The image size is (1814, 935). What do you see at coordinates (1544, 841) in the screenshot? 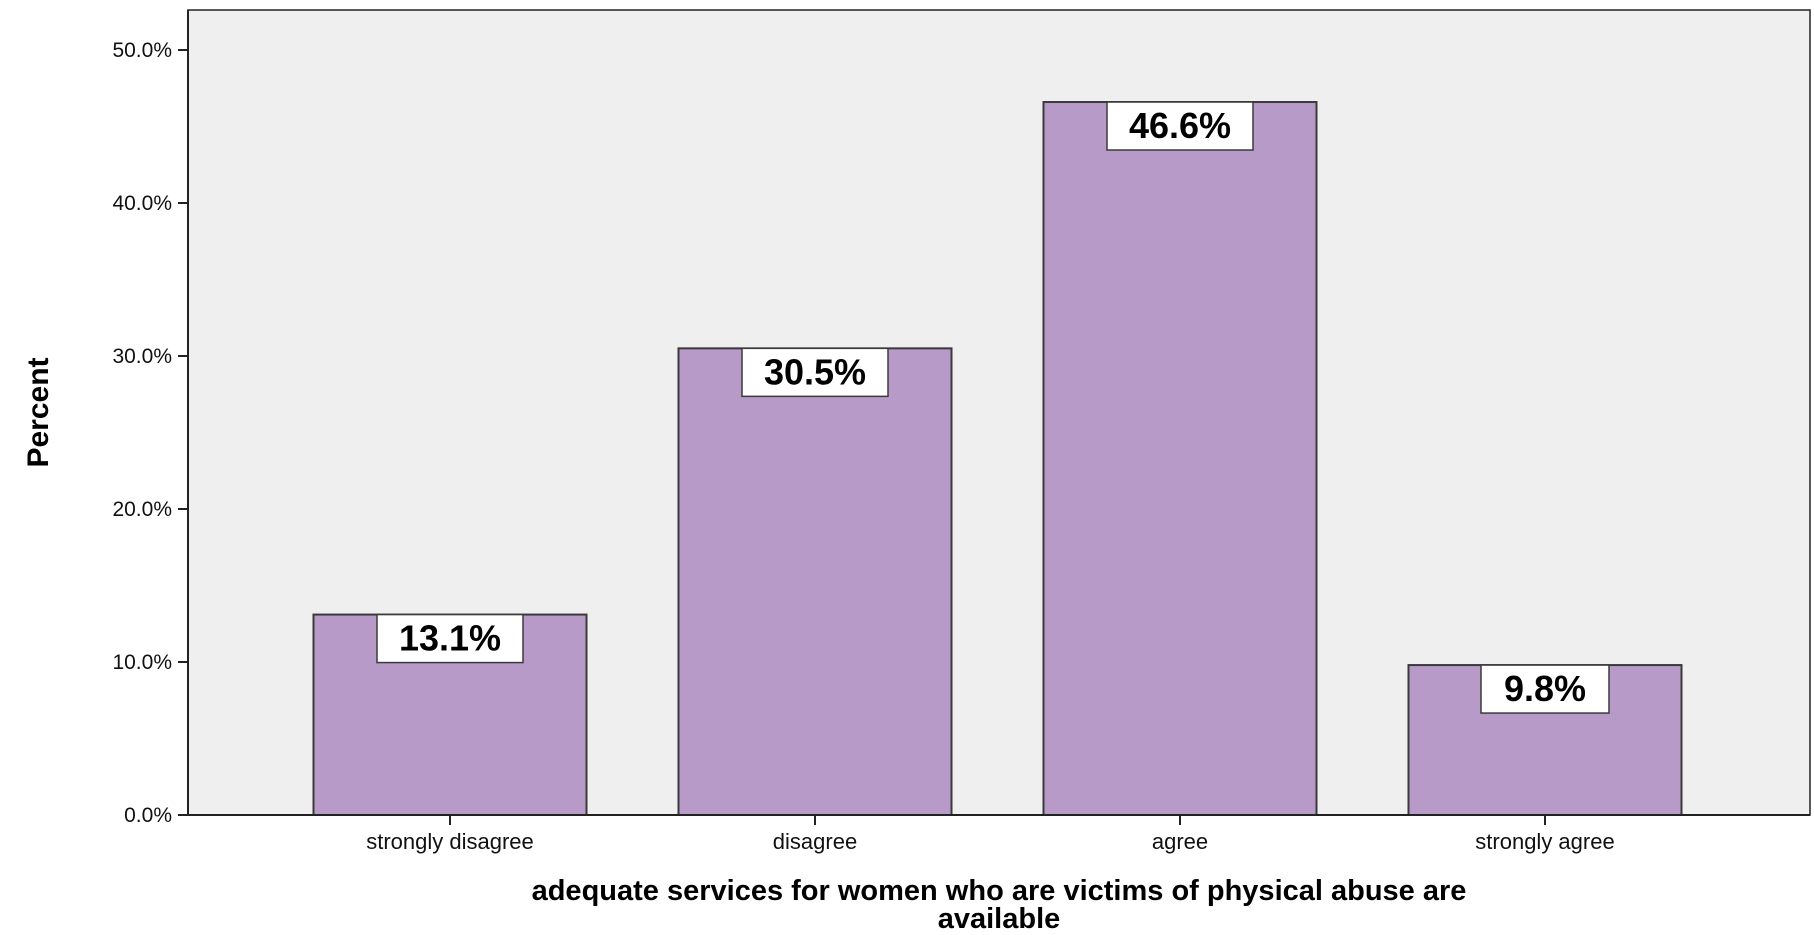
I see `x-tick-label: strongly agree` at bounding box center [1544, 841].